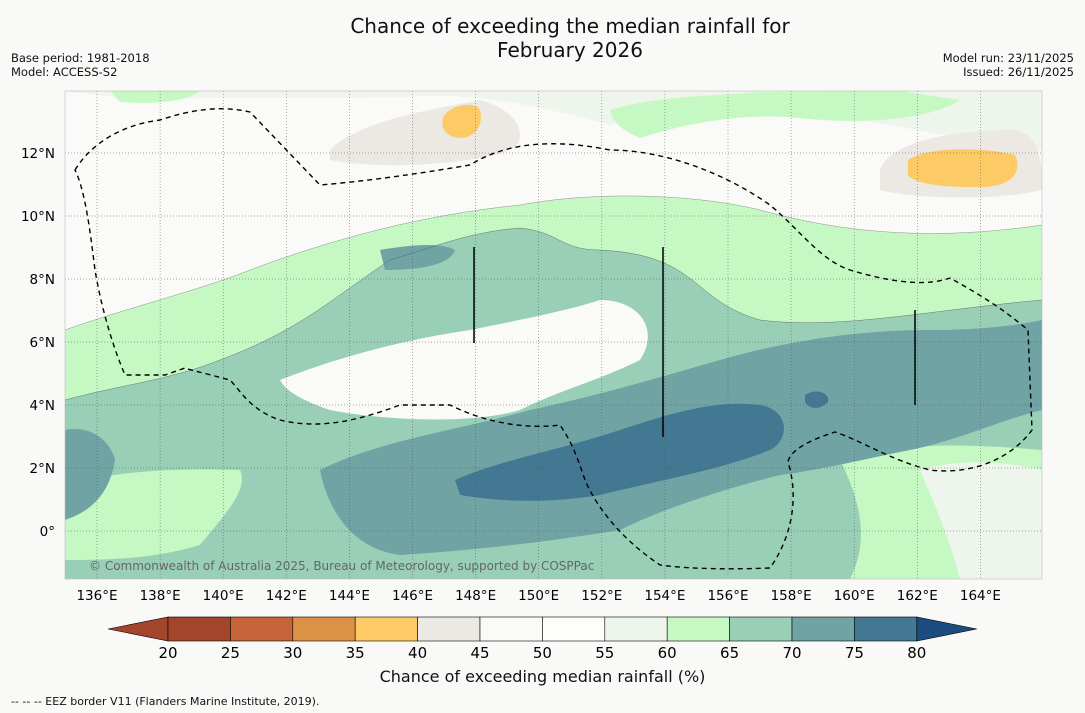 The width and height of the screenshot is (1085, 713). I want to click on lon-tick-label: 152°E, so click(601, 596).